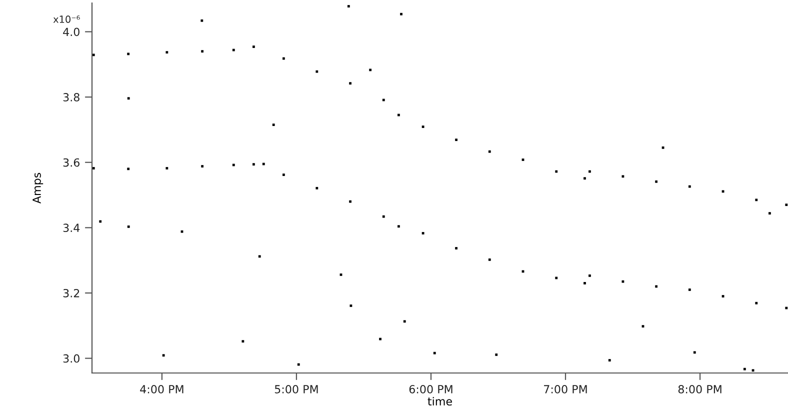  What do you see at coordinates (71, 293) in the screenshot?
I see `y-tick-label: 3.2` at bounding box center [71, 293].